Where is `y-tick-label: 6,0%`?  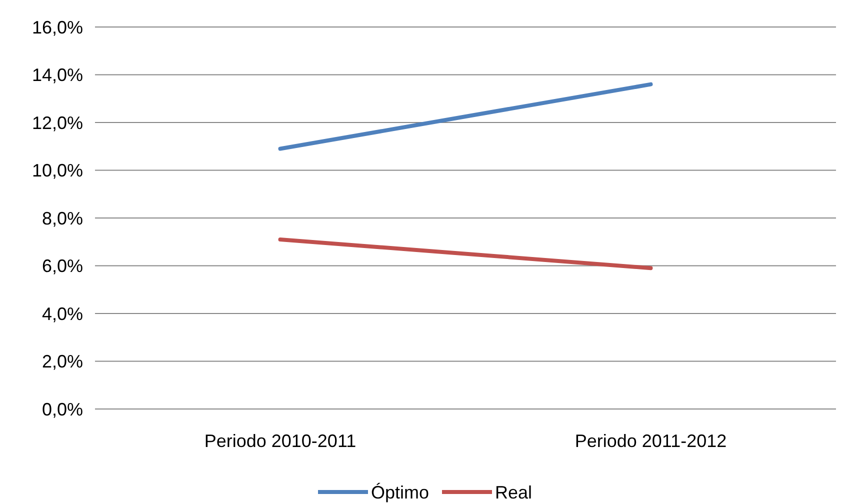 y-tick-label: 6,0% is located at coordinates (62, 266).